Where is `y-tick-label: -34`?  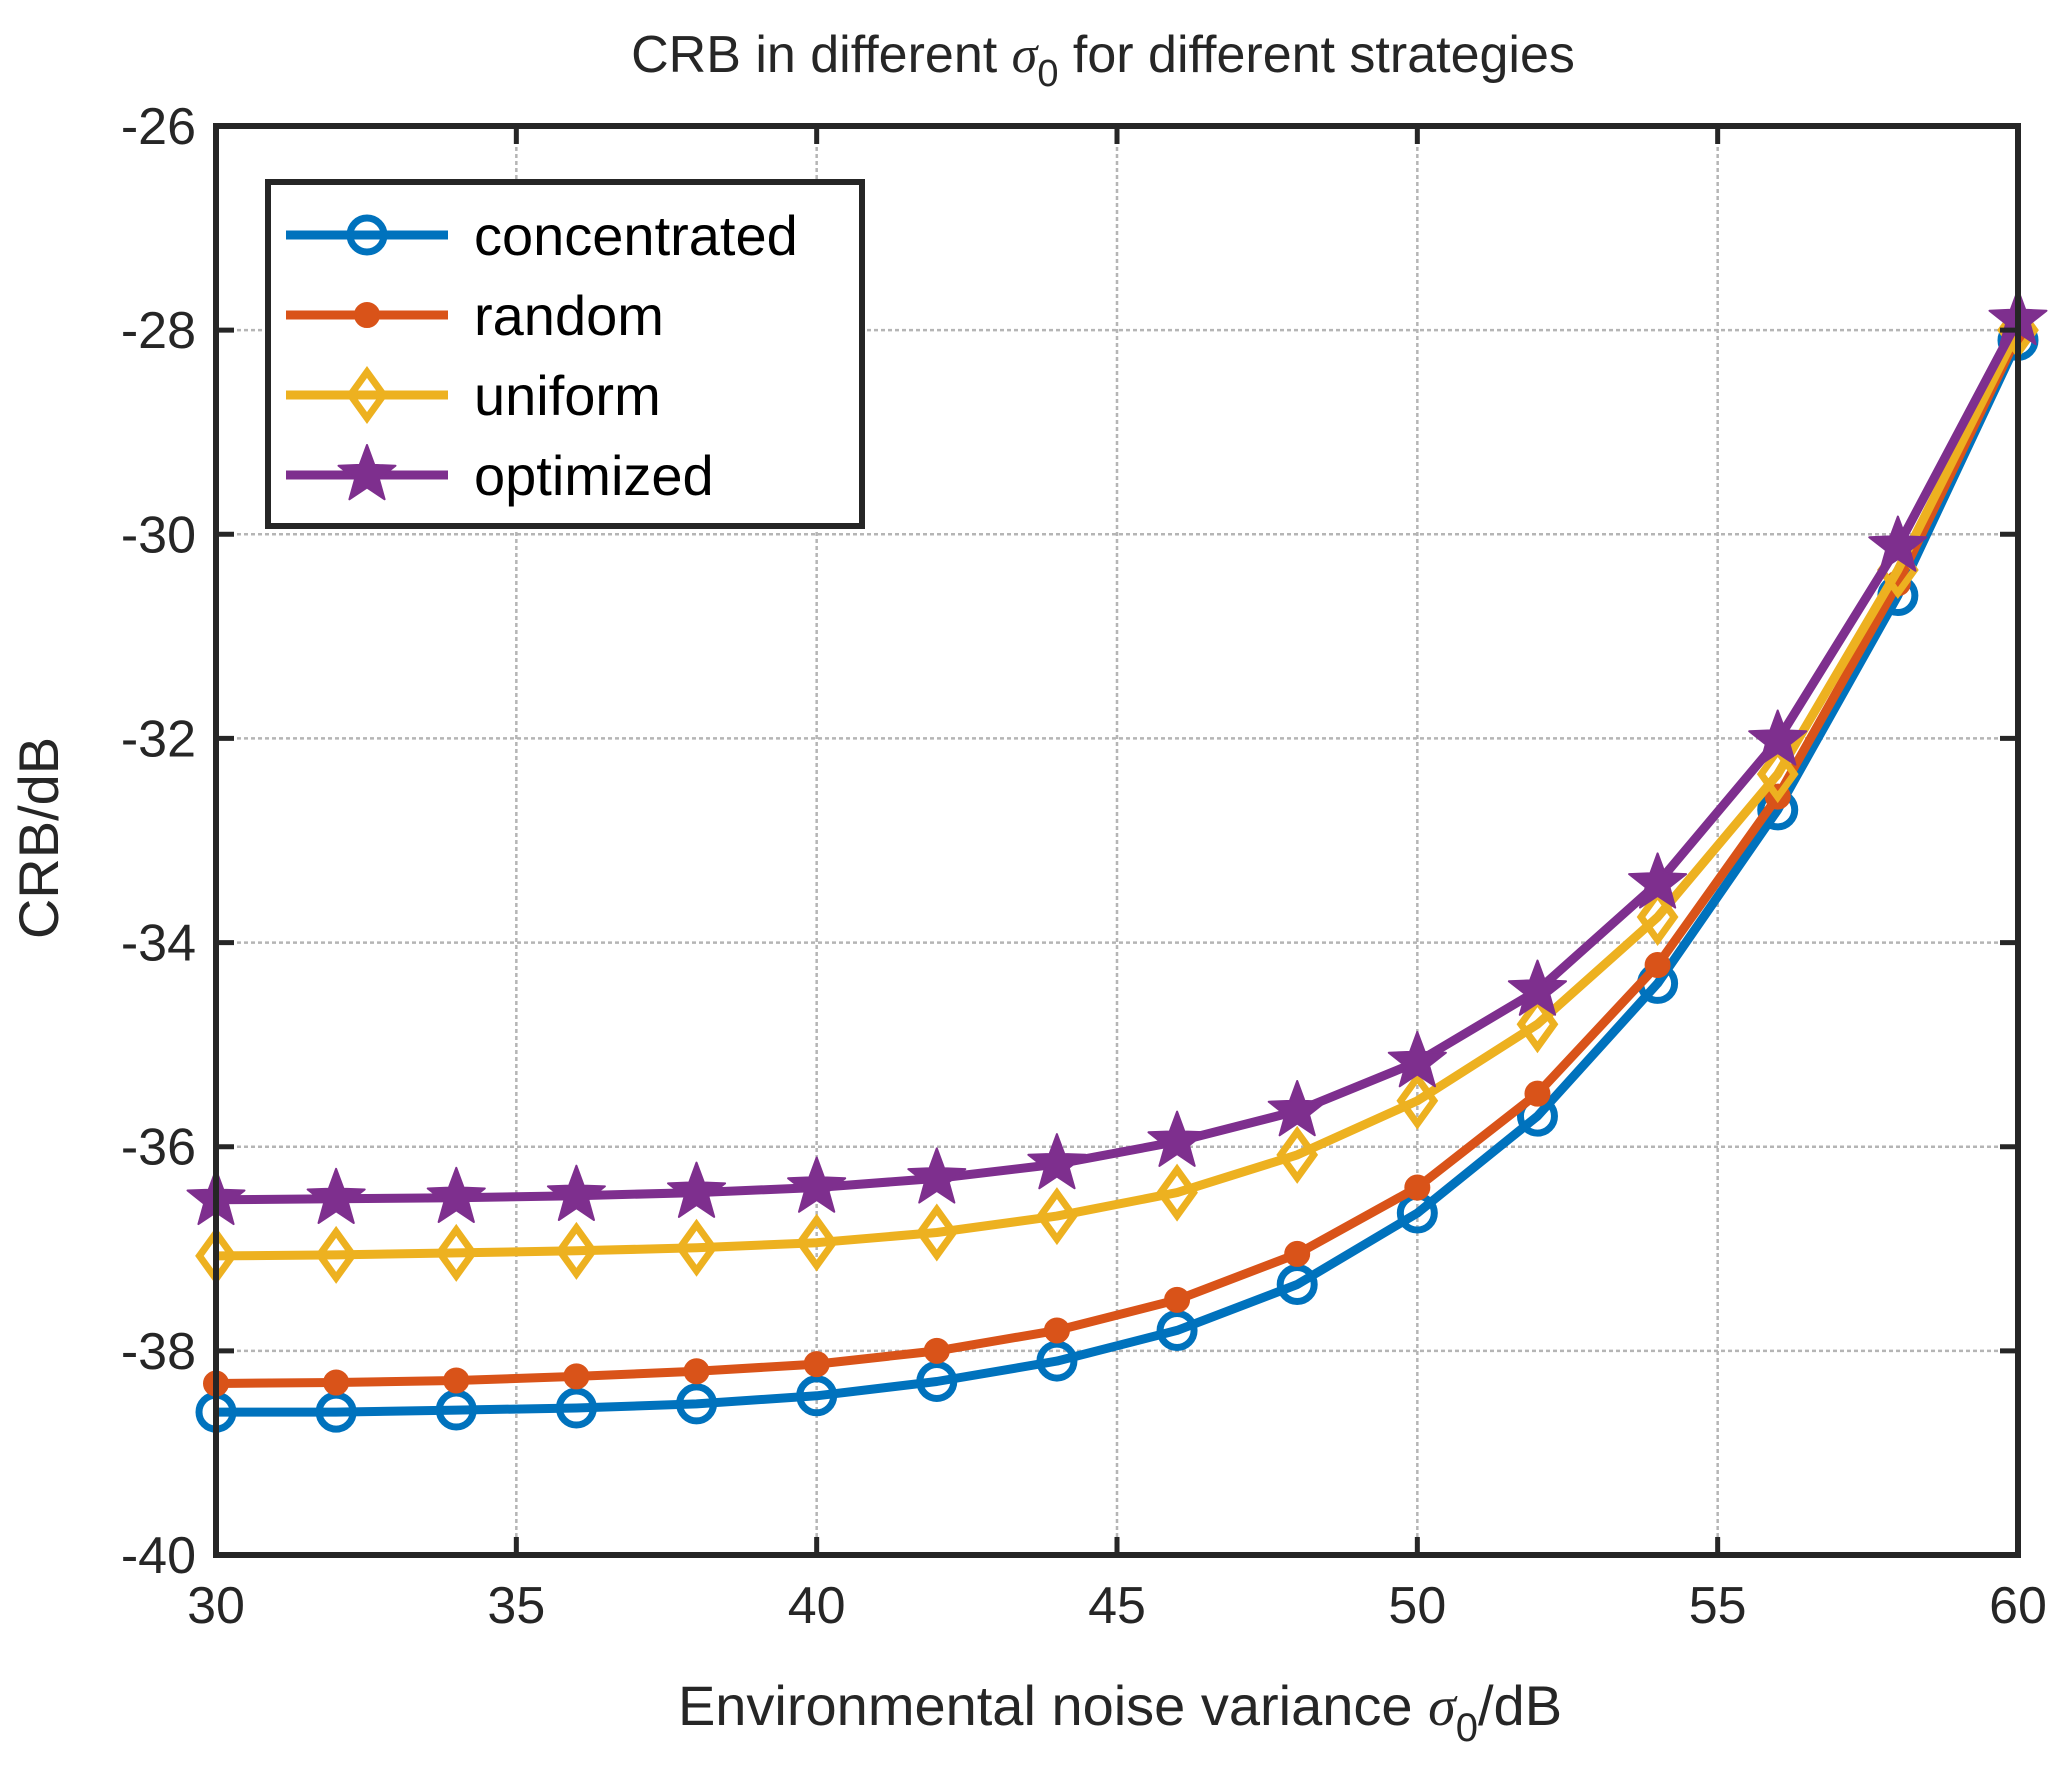 y-tick-label: -34 is located at coordinates (158, 944).